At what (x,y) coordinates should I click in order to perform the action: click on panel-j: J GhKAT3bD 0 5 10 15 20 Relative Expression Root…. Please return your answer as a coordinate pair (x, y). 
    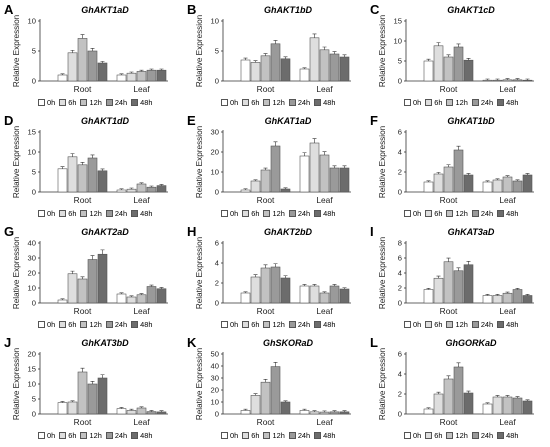
    Looking at the image, I should click on (90, 391).